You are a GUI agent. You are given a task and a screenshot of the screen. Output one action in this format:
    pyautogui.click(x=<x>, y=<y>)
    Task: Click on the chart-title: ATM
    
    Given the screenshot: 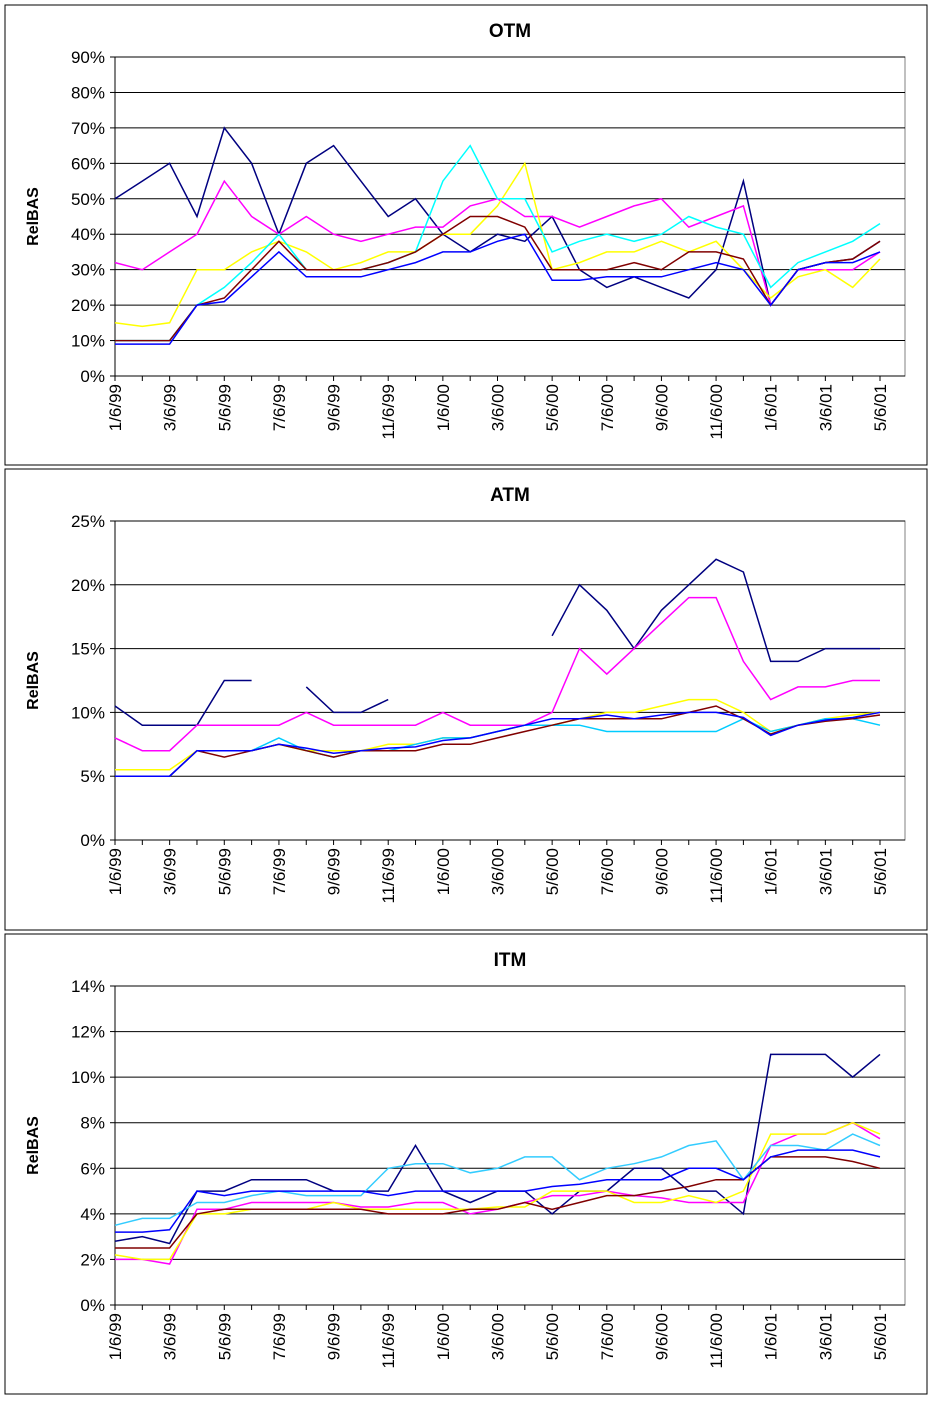 What is the action you would take?
    pyautogui.click(x=510, y=495)
    